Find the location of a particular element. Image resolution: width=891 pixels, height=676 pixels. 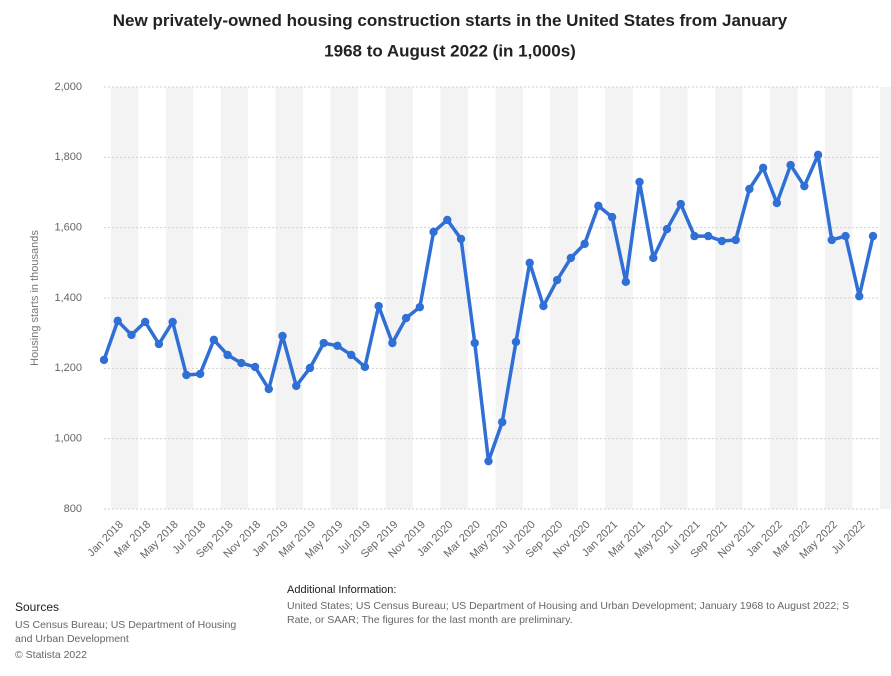

grid-band is located at coordinates (885, 298).